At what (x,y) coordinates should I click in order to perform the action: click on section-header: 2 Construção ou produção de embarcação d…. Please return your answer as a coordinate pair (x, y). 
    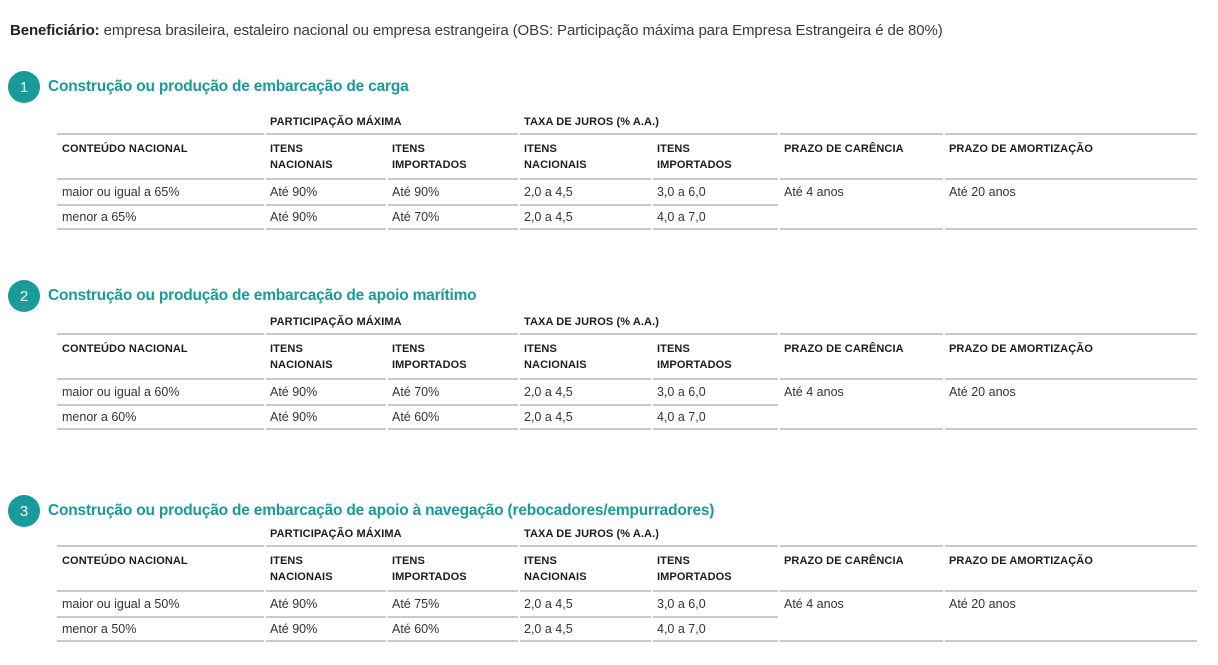
    Looking at the image, I should click on (608, 296).